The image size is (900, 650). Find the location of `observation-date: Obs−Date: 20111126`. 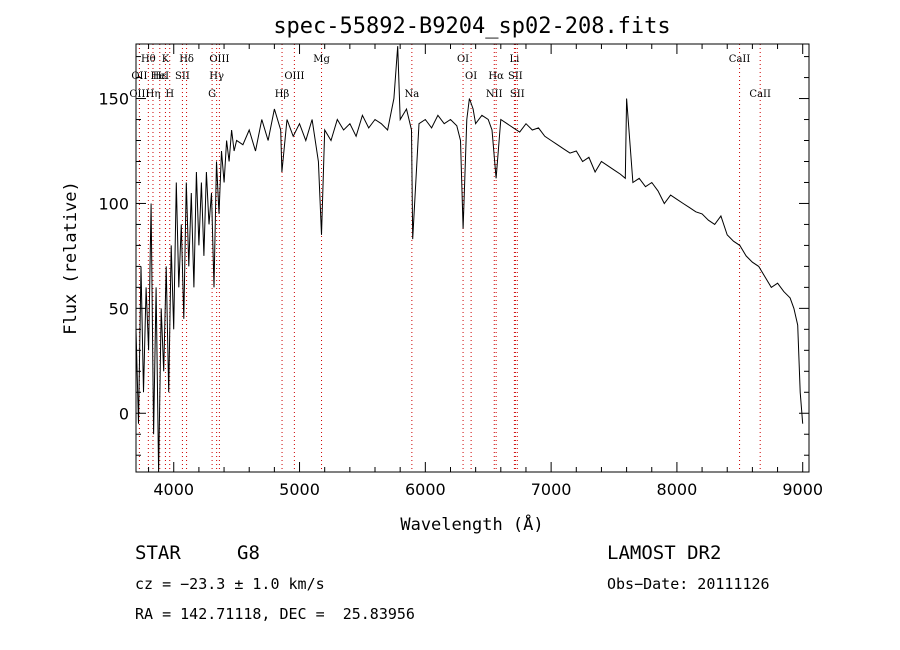

observation-date: Obs−Date: 20111126 is located at coordinates (688, 584).